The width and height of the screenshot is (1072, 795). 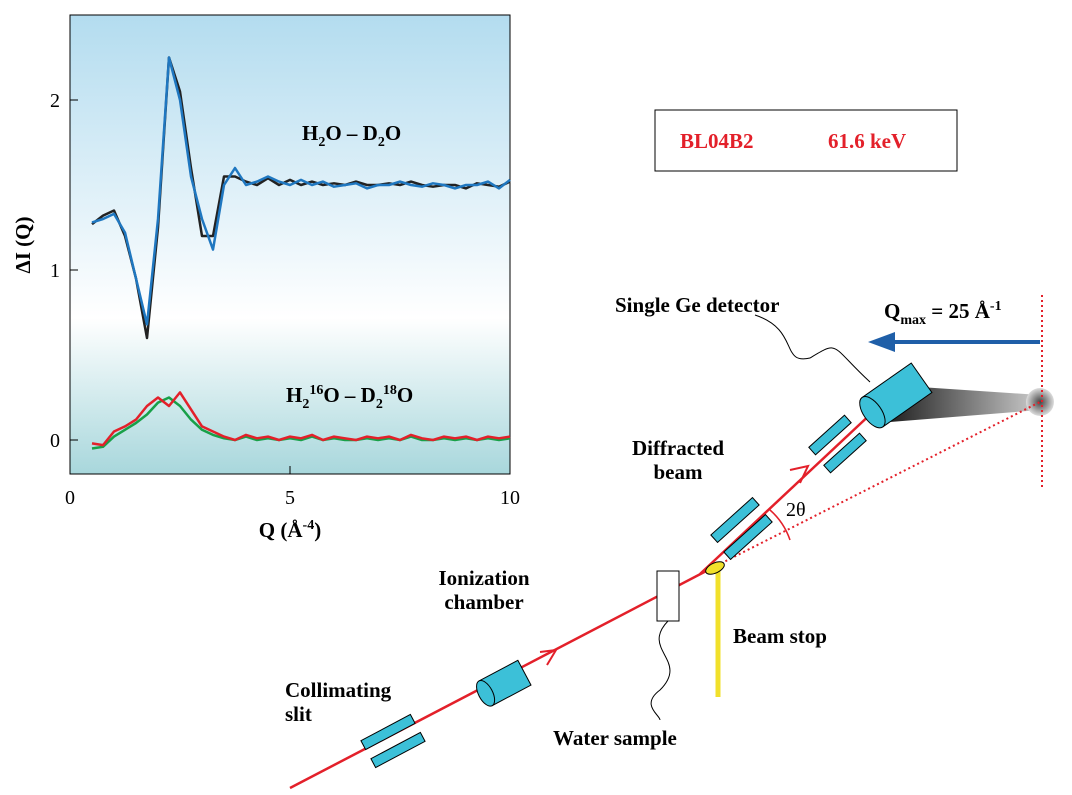 What do you see at coordinates (678, 448) in the screenshot?
I see `label: Diffracted` at bounding box center [678, 448].